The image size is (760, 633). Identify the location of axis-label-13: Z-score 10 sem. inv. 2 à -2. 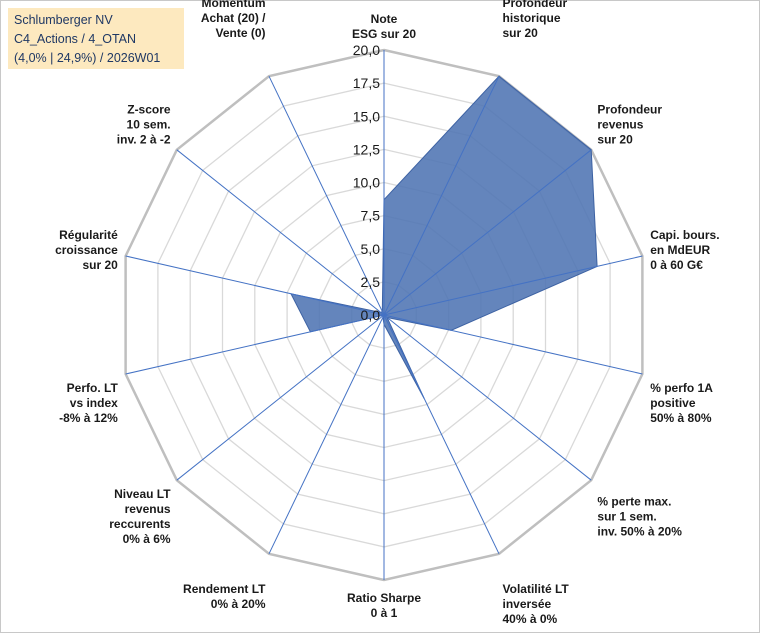
(144, 124).